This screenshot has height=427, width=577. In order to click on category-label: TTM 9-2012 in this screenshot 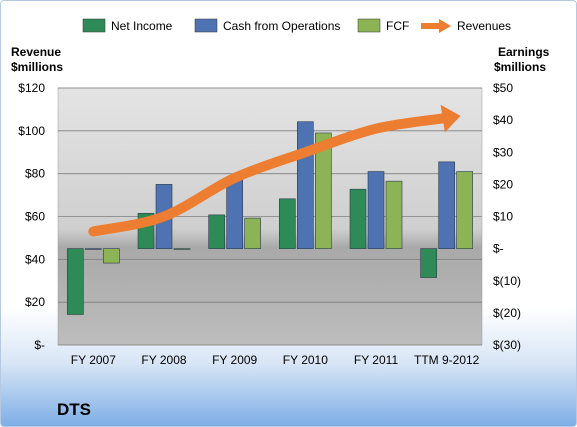, I will do `click(447, 360)`.